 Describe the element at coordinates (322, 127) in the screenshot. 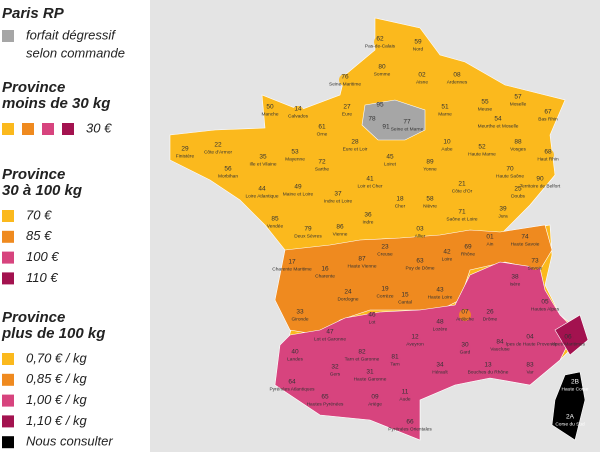

I see `department-code: 61` at that location.